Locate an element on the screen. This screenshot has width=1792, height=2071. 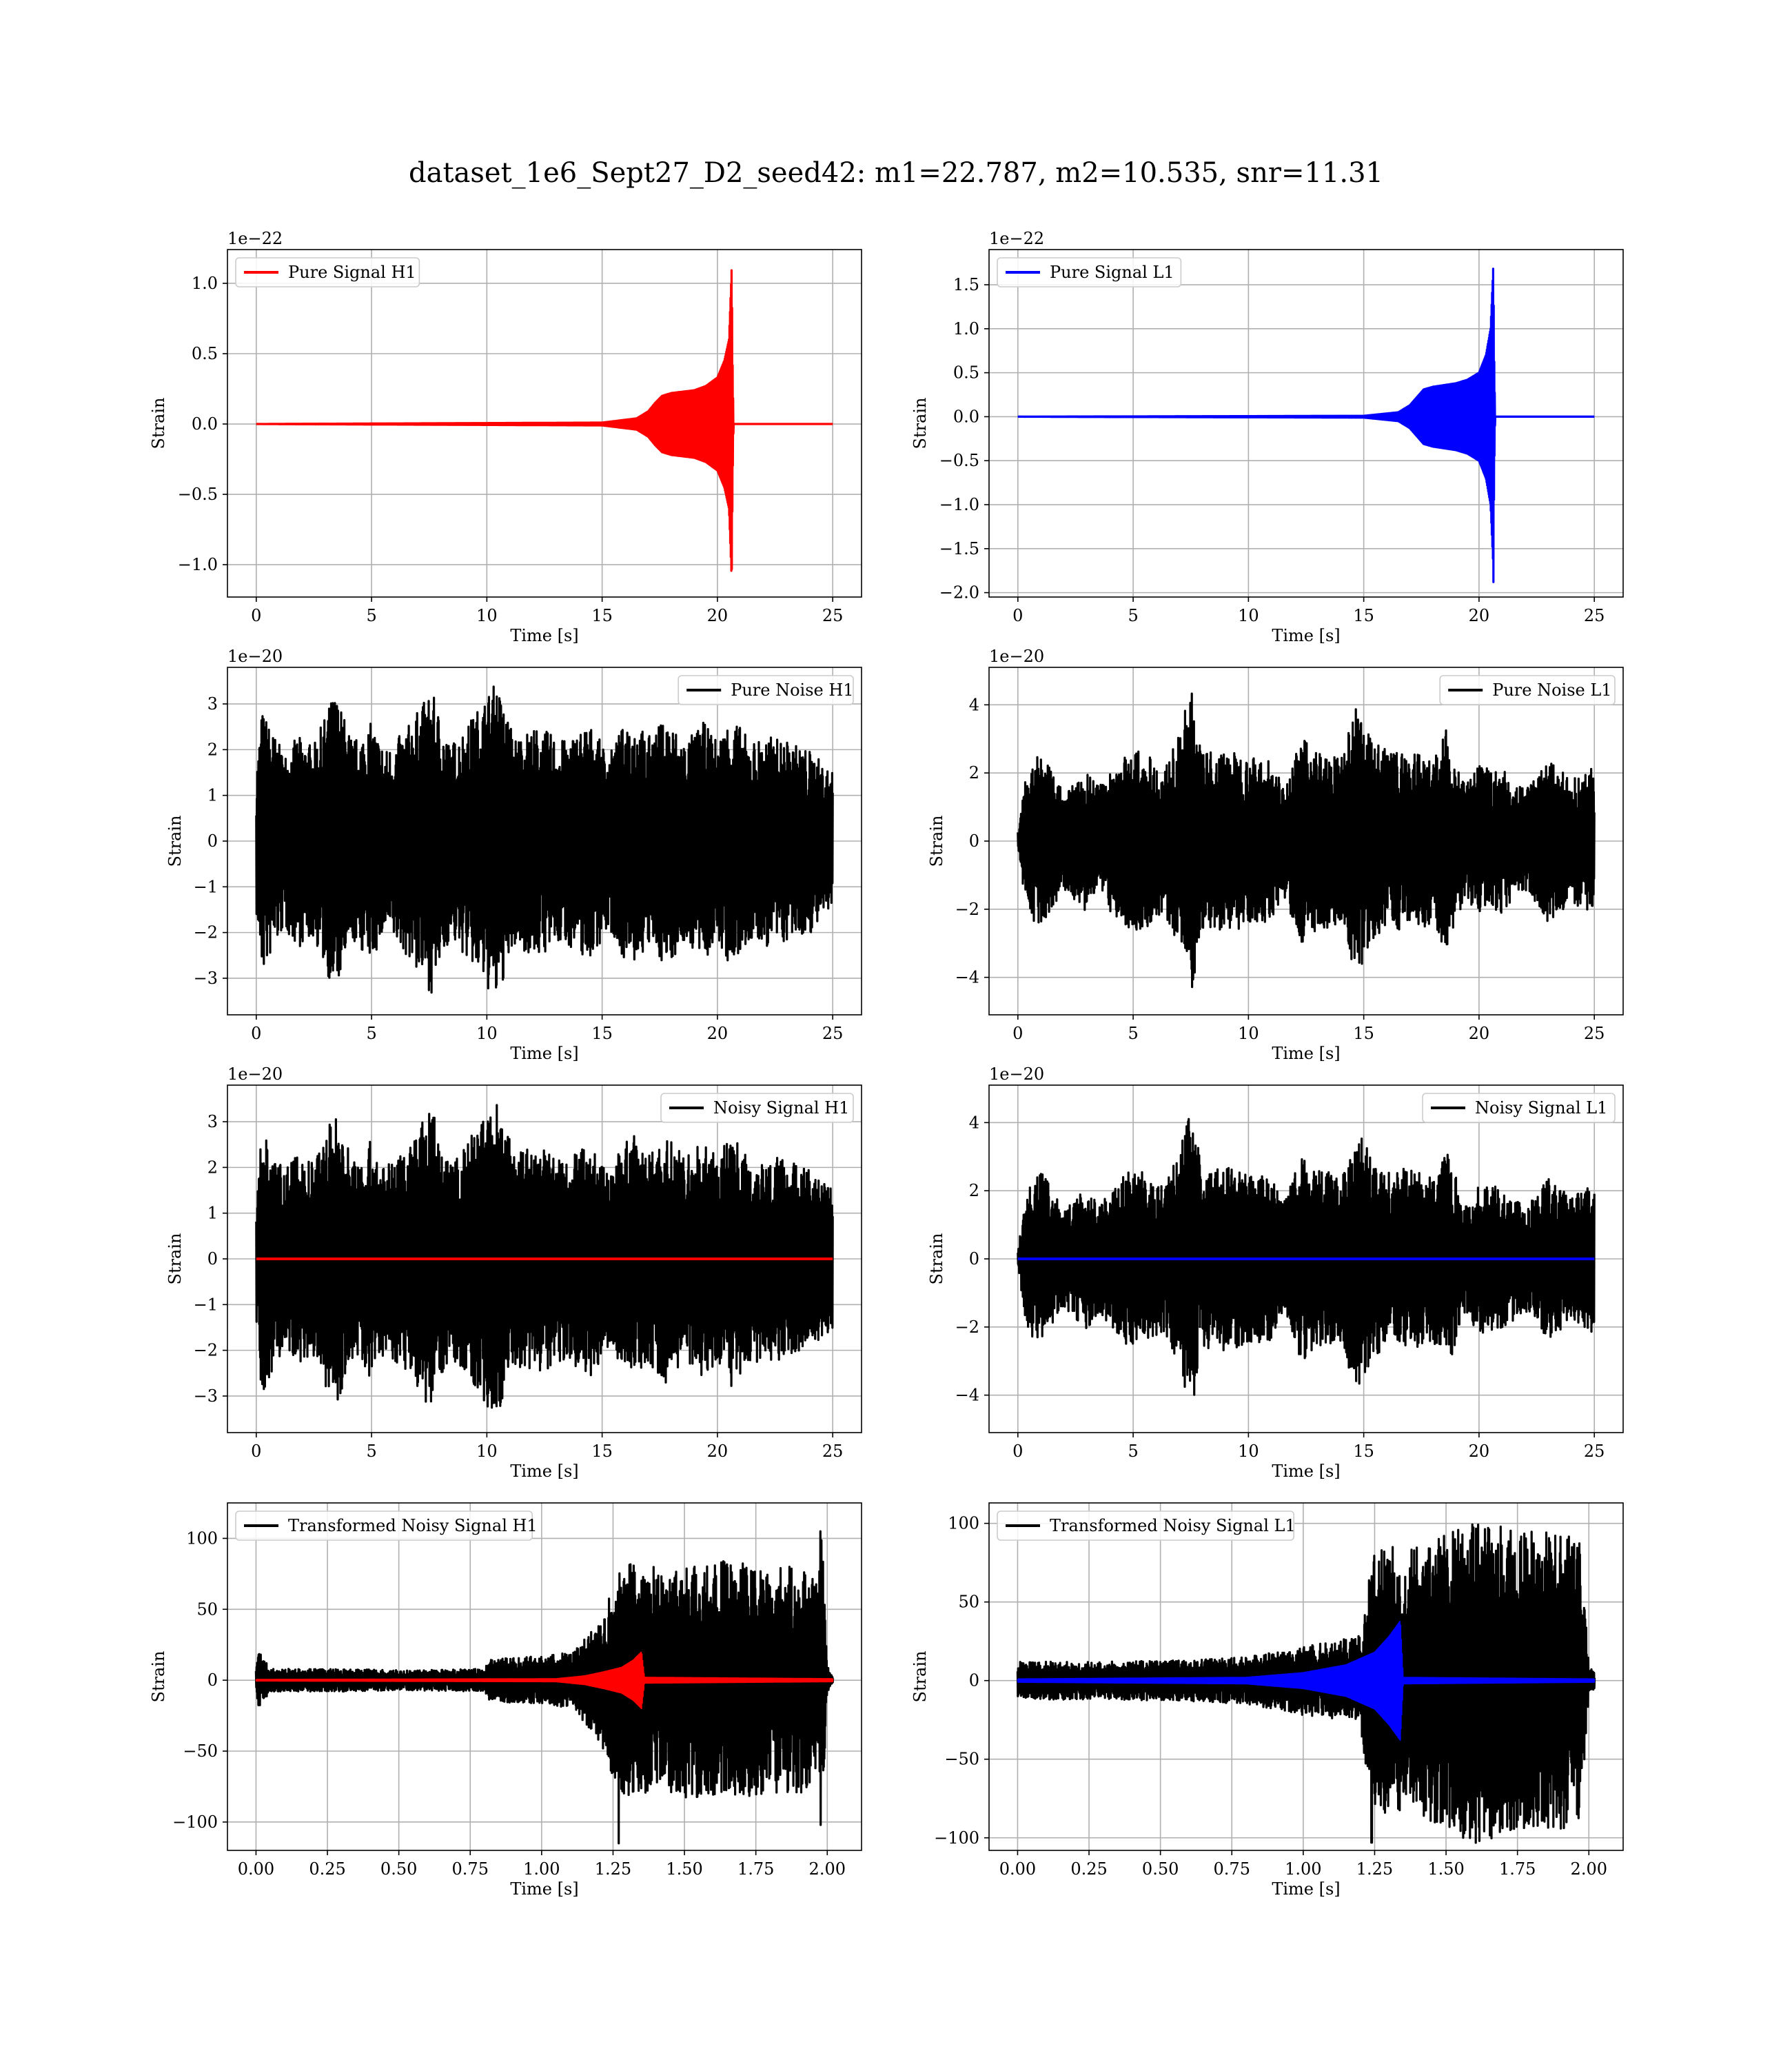
x-tick-label: 1.00 is located at coordinates (1303, 1869).